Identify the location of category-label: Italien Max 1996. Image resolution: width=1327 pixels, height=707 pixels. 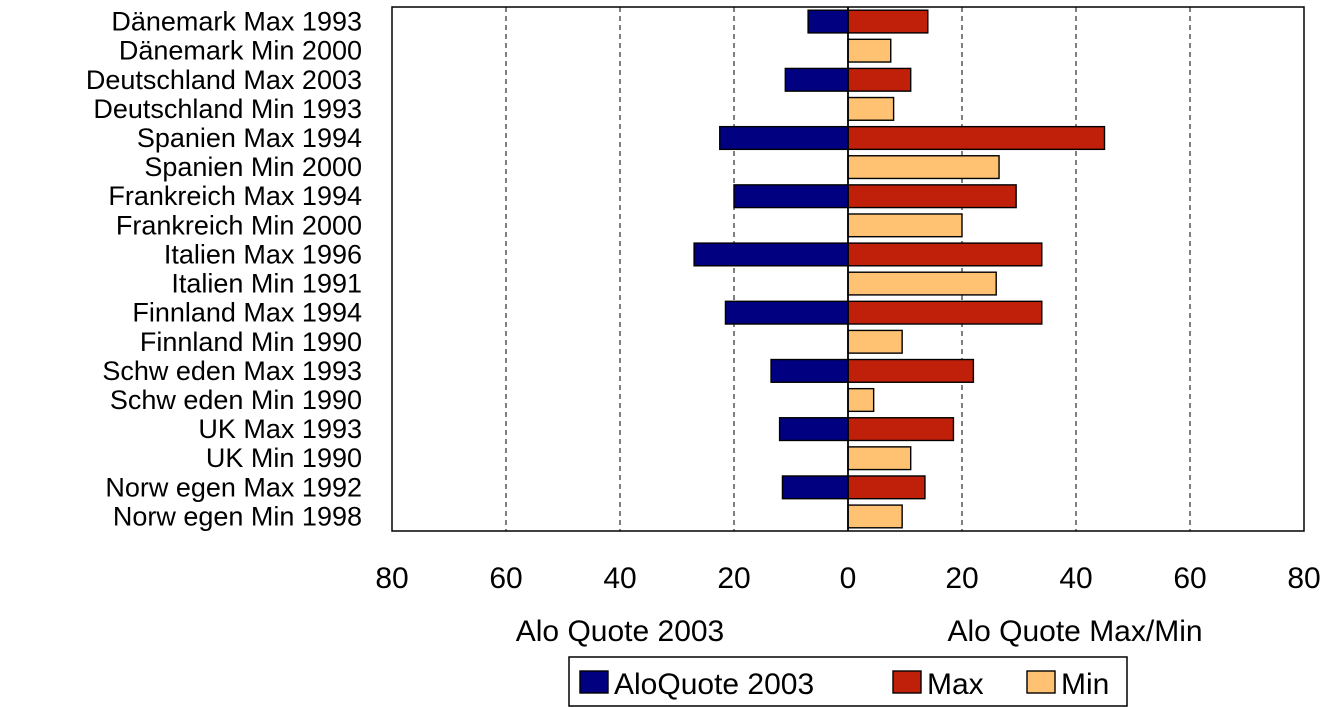
(263, 254).